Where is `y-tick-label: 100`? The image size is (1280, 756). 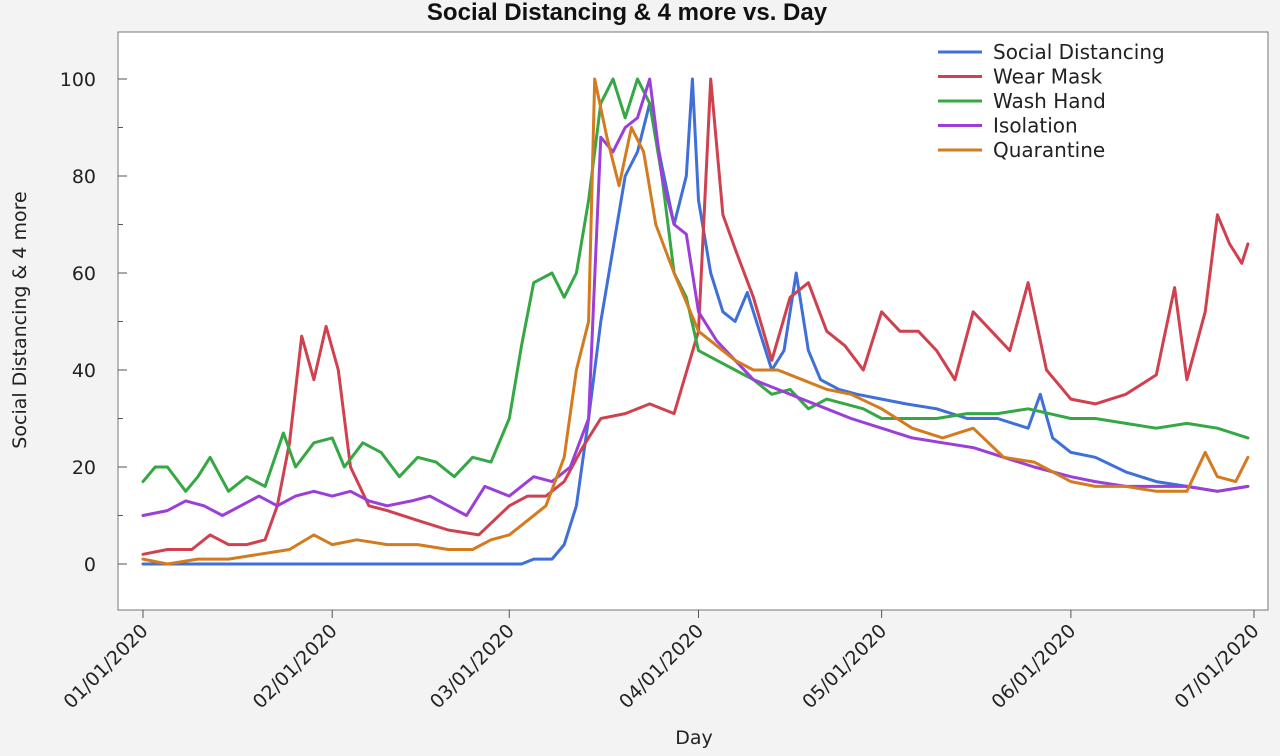
y-tick-label: 100 is located at coordinates (78, 80).